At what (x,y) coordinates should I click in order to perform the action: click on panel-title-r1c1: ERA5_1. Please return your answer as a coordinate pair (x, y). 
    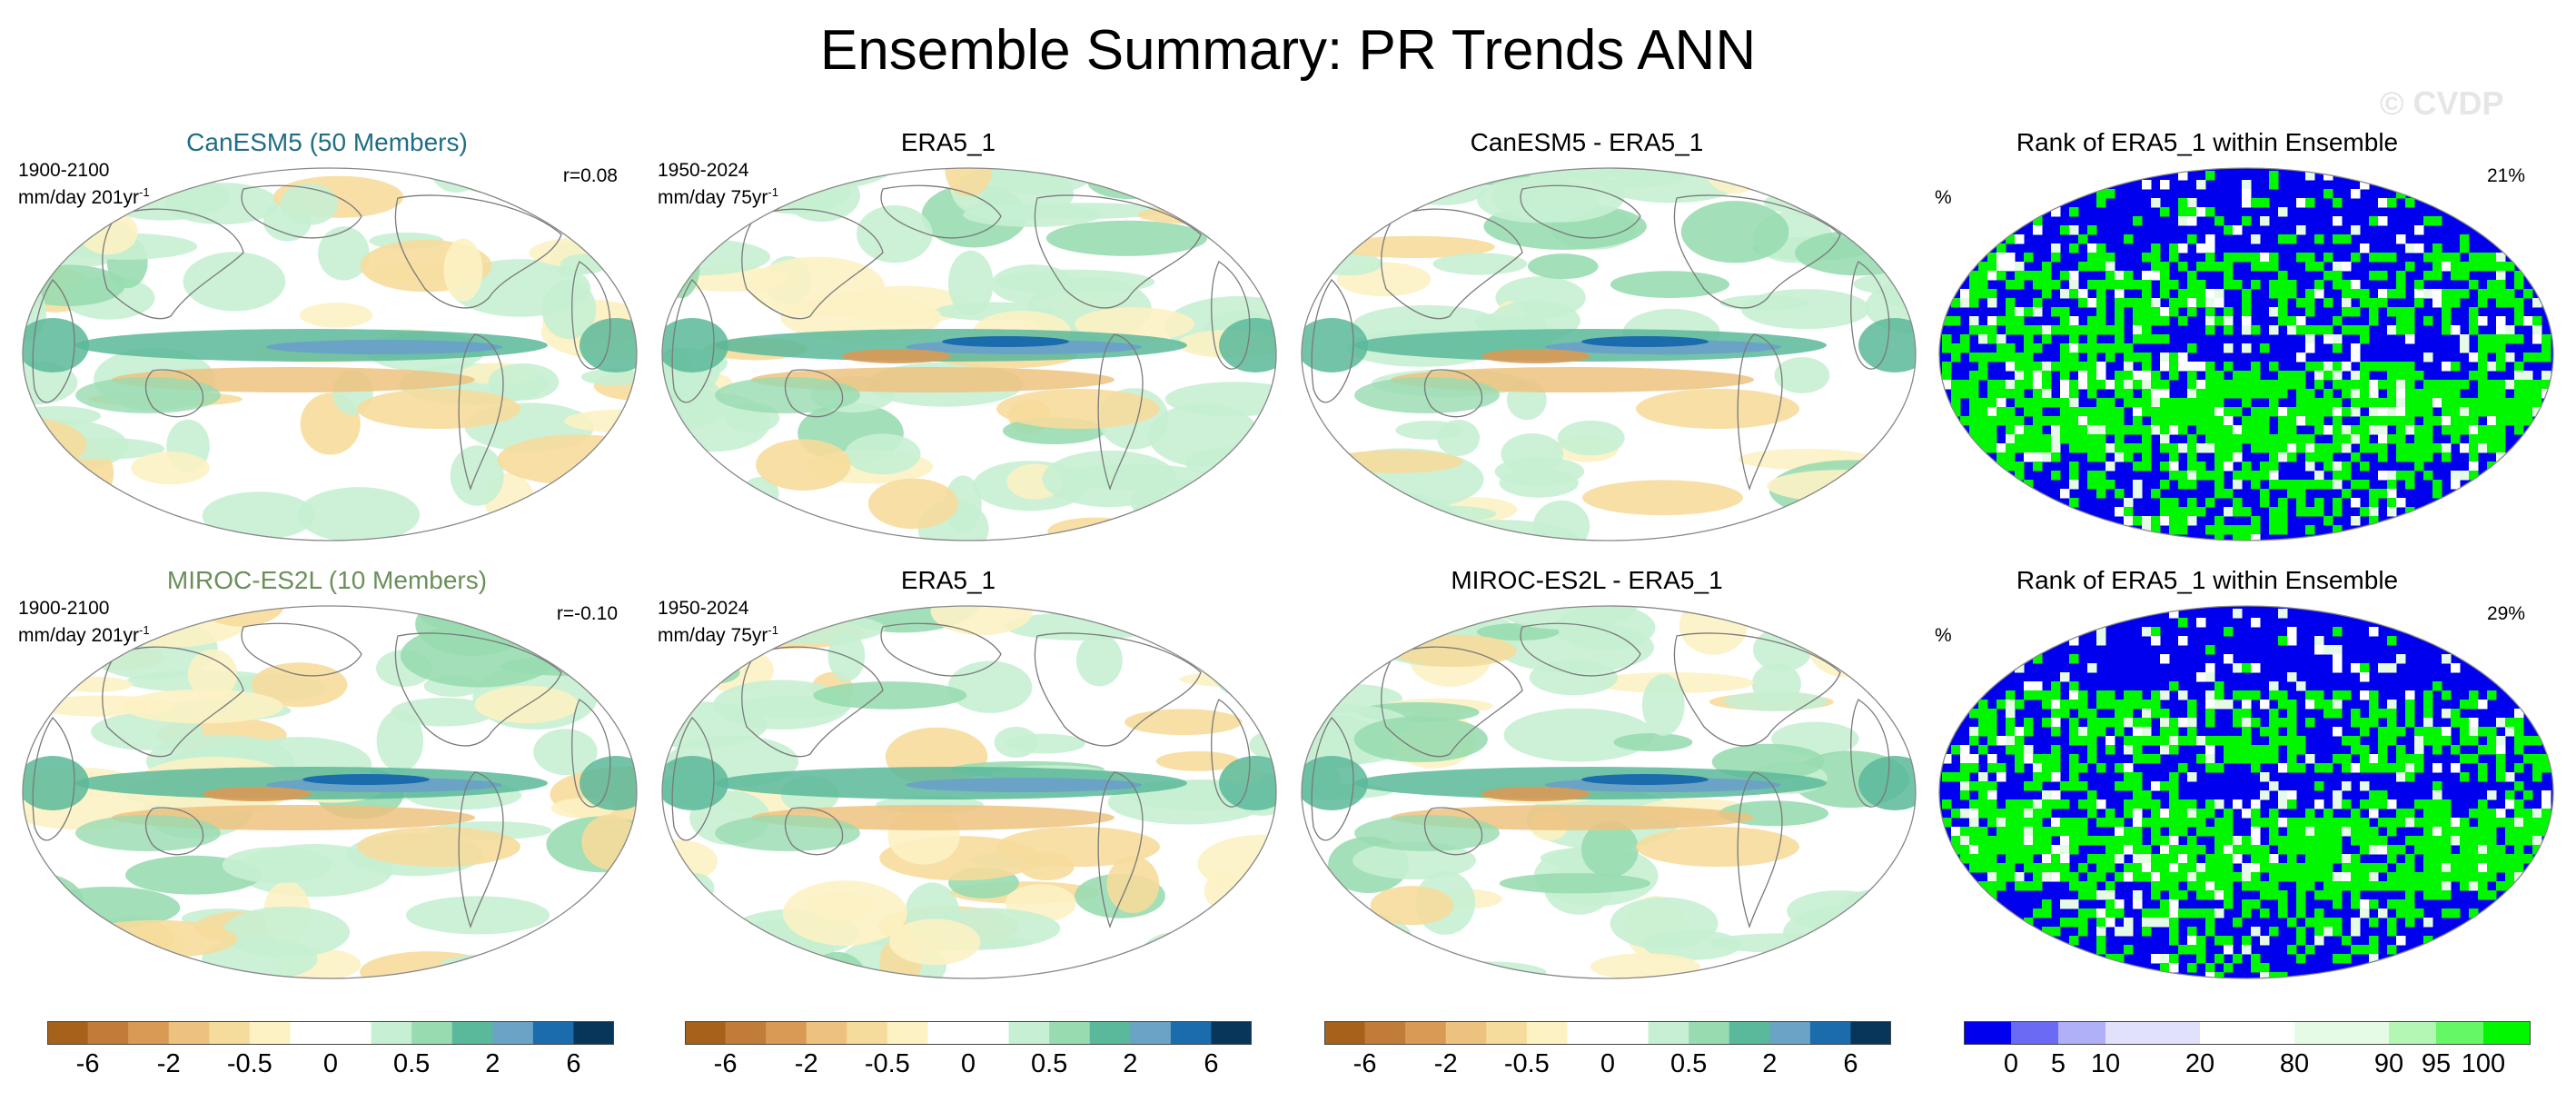
    Looking at the image, I should click on (948, 580).